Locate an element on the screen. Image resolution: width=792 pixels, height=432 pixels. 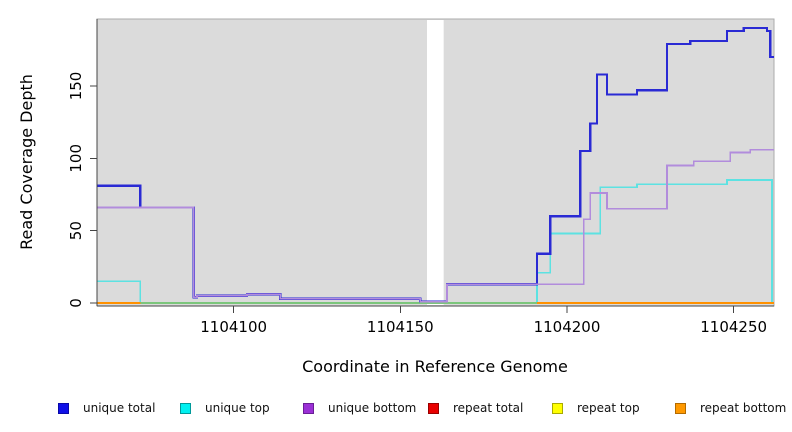
legend-item-unique-total: unique total is located at coordinates (106, 408).